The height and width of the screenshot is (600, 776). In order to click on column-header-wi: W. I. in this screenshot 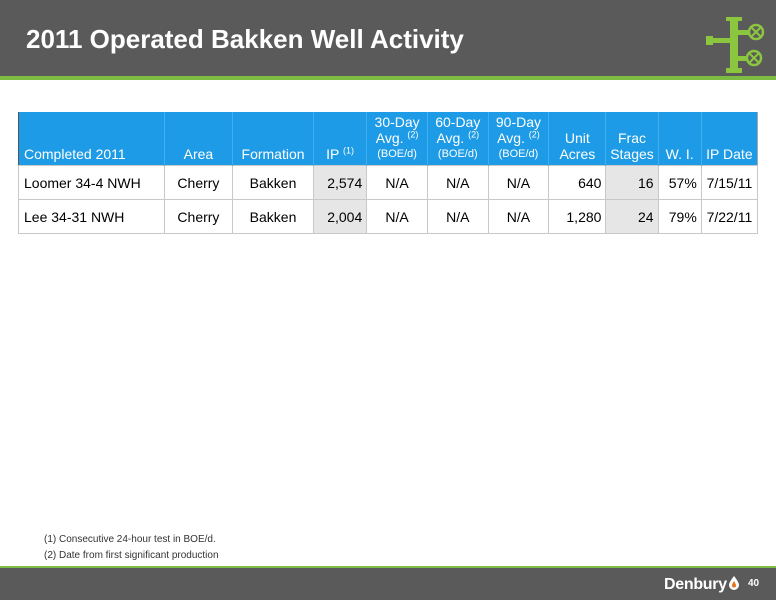, I will do `click(679, 139)`.